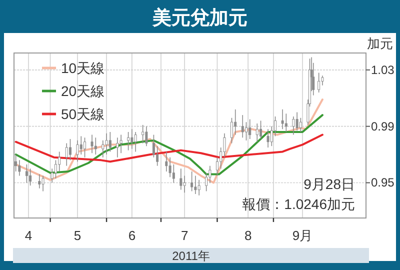 This screenshot has height=270, width=400. What do you see at coordinates (302, 235) in the screenshot?
I see `x-tick-label: 9月` at bounding box center [302, 235].